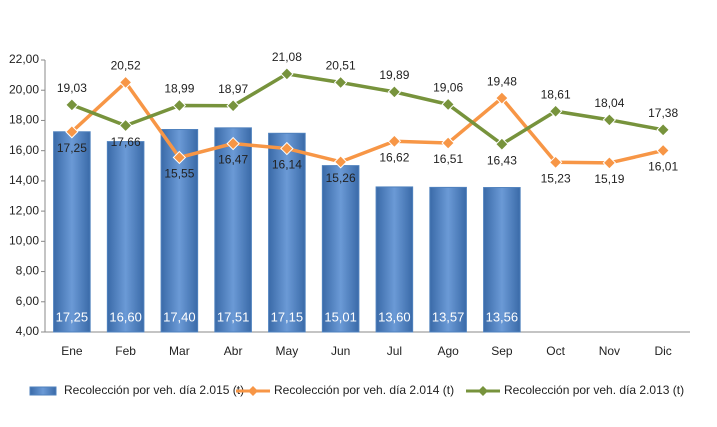  Describe the element at coordinates (154, 390) in the screenshot. I see `legend-label: Recolección por veh. día 2.015 (t)` at that location.